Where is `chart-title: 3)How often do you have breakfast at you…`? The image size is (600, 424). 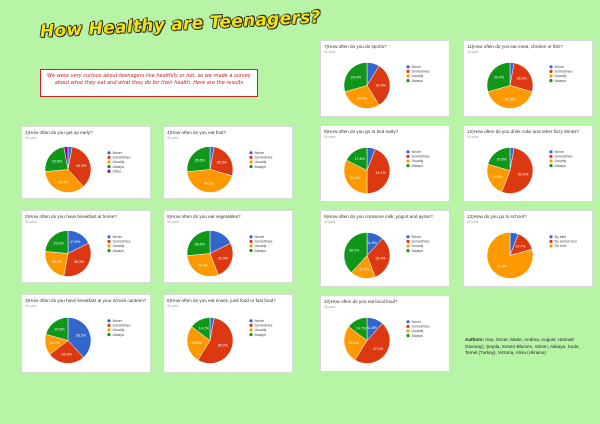
chart-title: 3)How often do you have breakfast at you… is located at coordinates (86, 300).